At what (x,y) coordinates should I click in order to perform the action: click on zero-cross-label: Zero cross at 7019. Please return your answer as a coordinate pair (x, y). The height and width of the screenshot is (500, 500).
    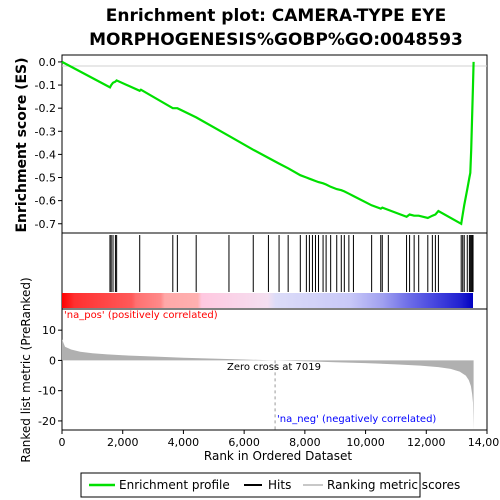
    Looking at the image, I should click on (274, 367).